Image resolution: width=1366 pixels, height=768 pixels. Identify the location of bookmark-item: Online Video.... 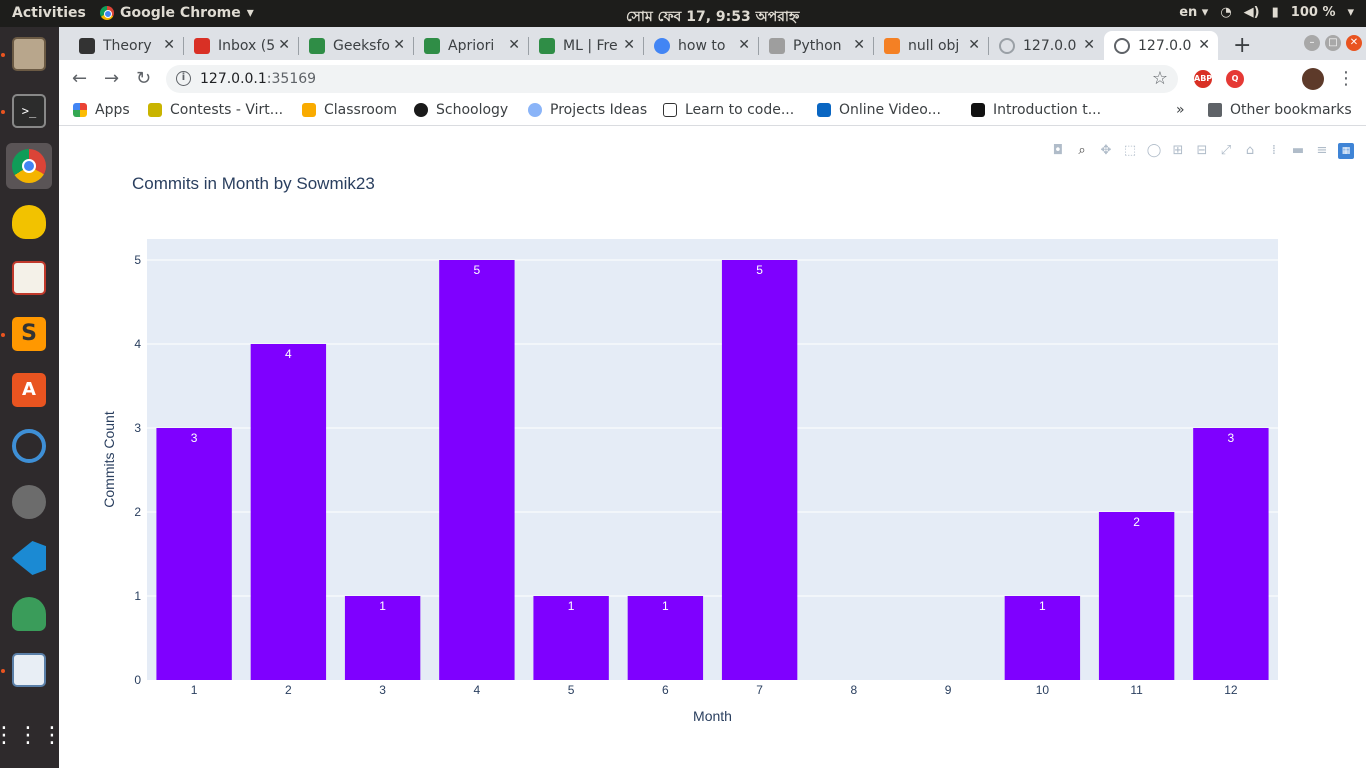
(879, 110).